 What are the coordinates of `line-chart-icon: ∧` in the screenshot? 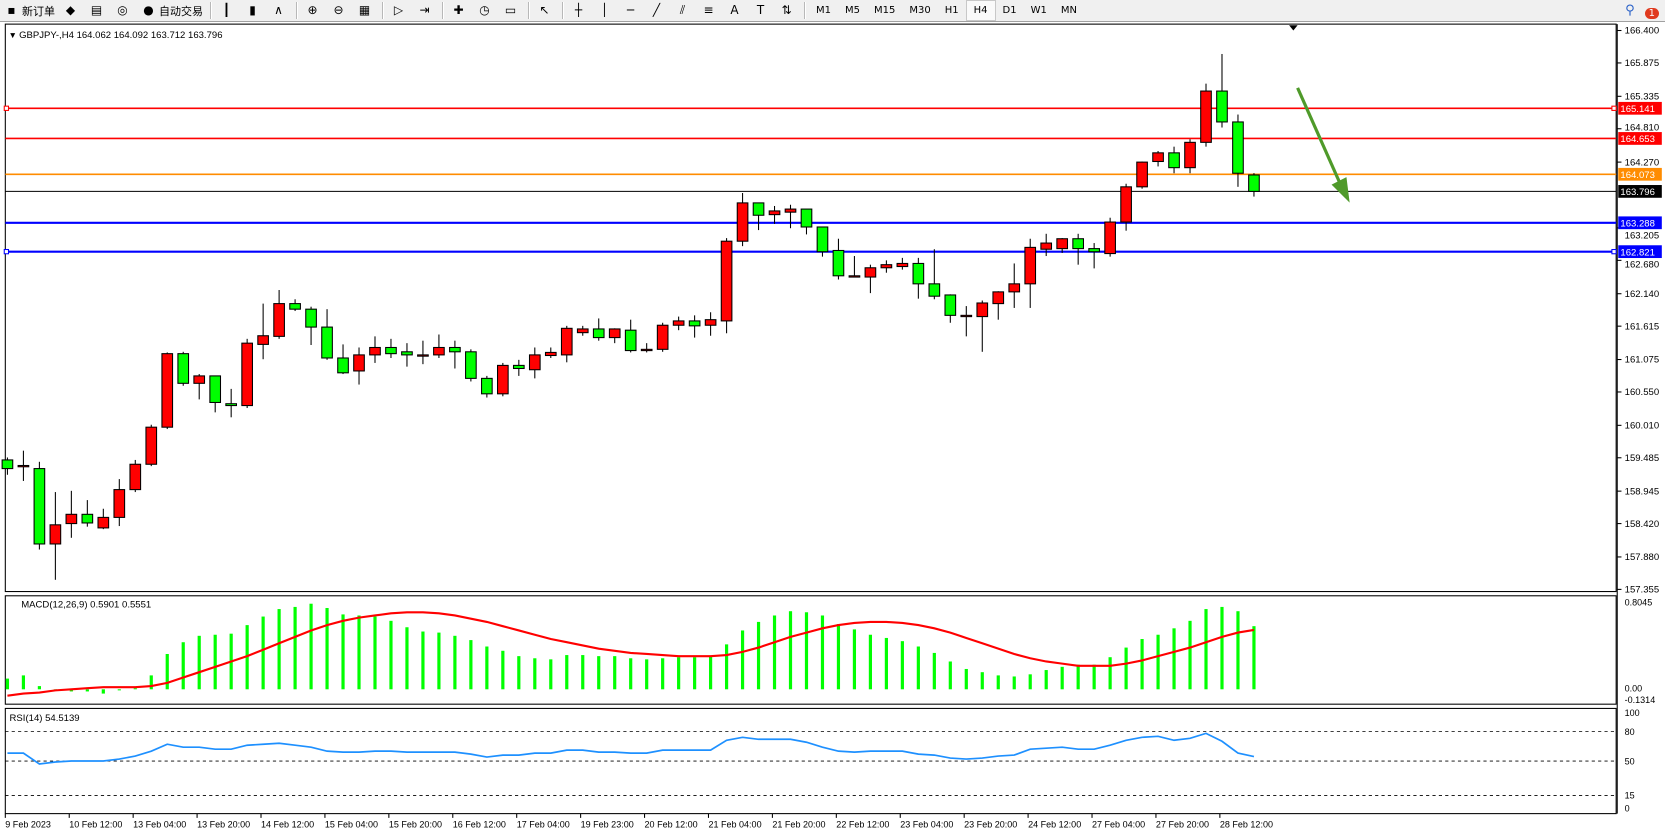 It's located at (278, 10).